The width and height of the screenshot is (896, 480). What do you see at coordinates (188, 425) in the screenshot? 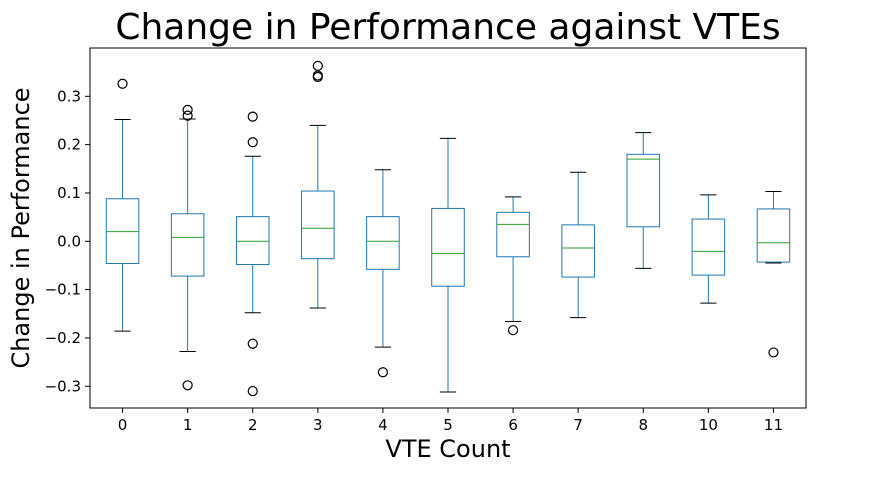
I see `x-tick-label: 1` at bounding box center [188, 425].